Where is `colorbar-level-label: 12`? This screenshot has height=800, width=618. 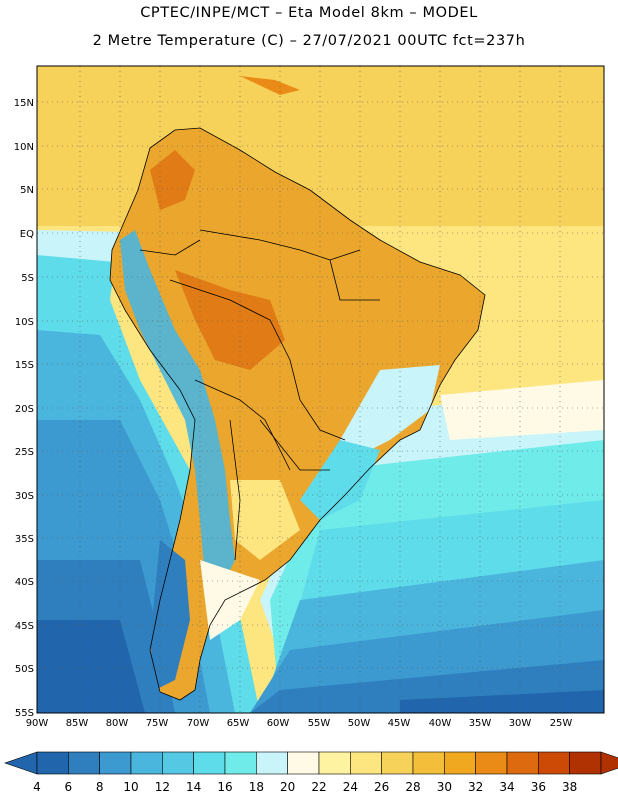 colorbar-level-label: 12 is located at coordinates (162, 787).